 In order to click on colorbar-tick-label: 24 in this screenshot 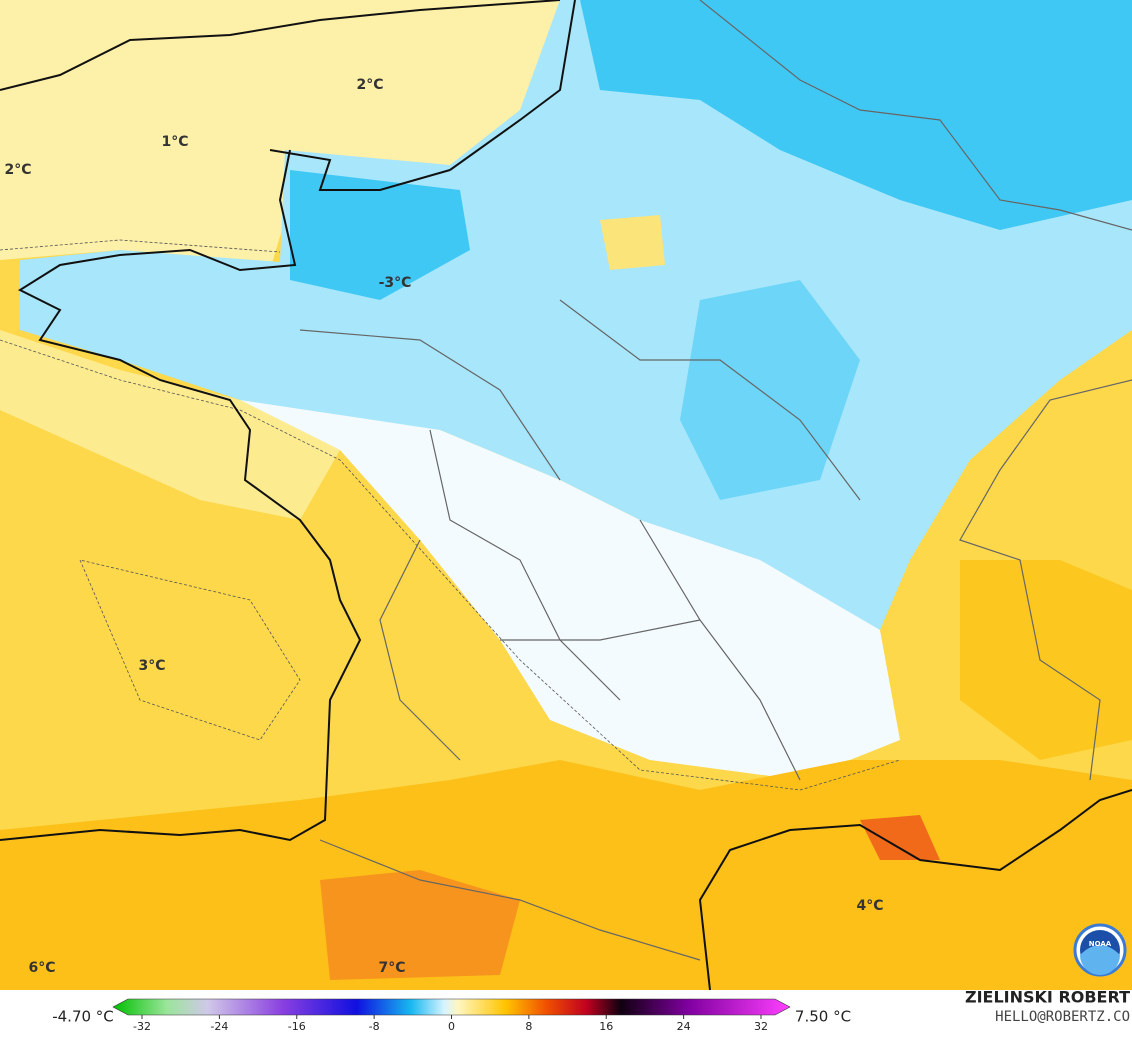, I will do `click(684, 1026)`.